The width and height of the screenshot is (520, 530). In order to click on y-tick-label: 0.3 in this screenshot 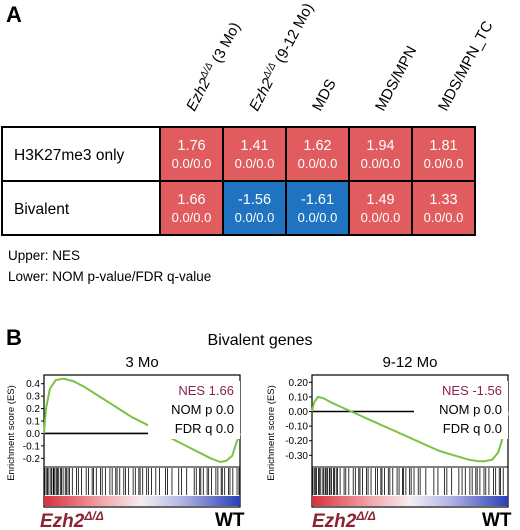, I will do `click(33, 397)`.